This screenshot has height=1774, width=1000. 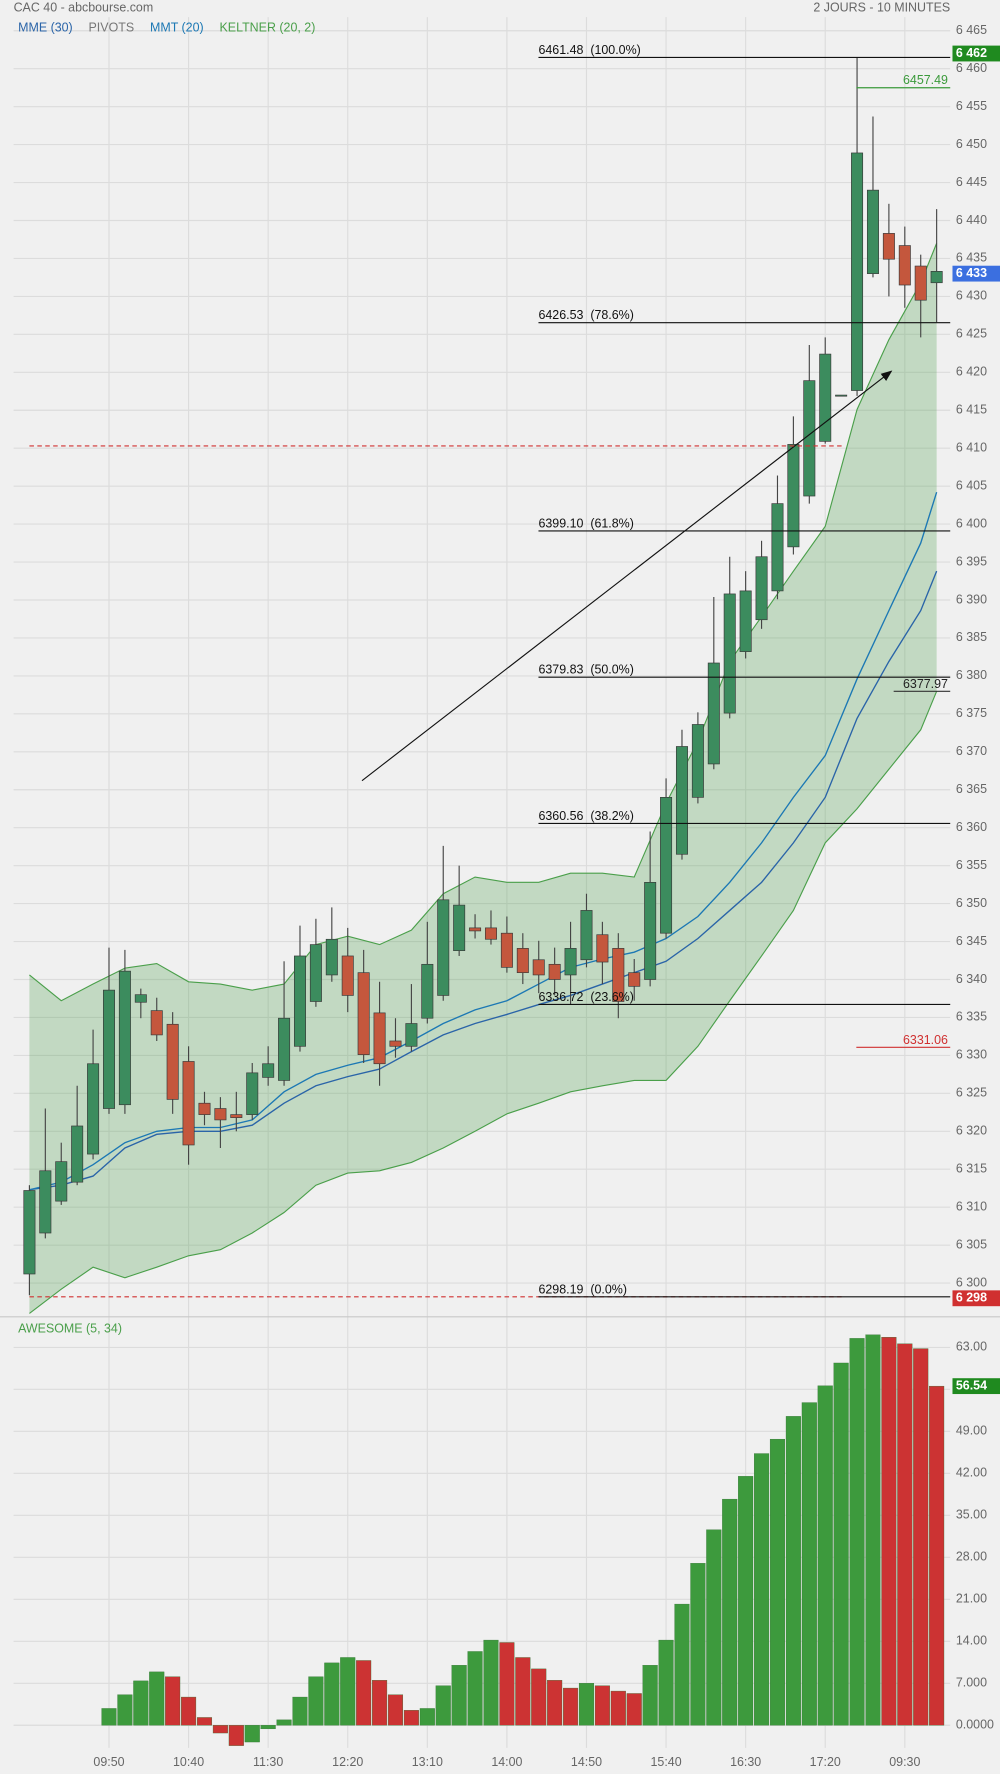 What do you see at coordinates (589, 50) in the screenshot?
I see `fib-label: 6461.48 (100.0%)` at bounding box center [589, 50].